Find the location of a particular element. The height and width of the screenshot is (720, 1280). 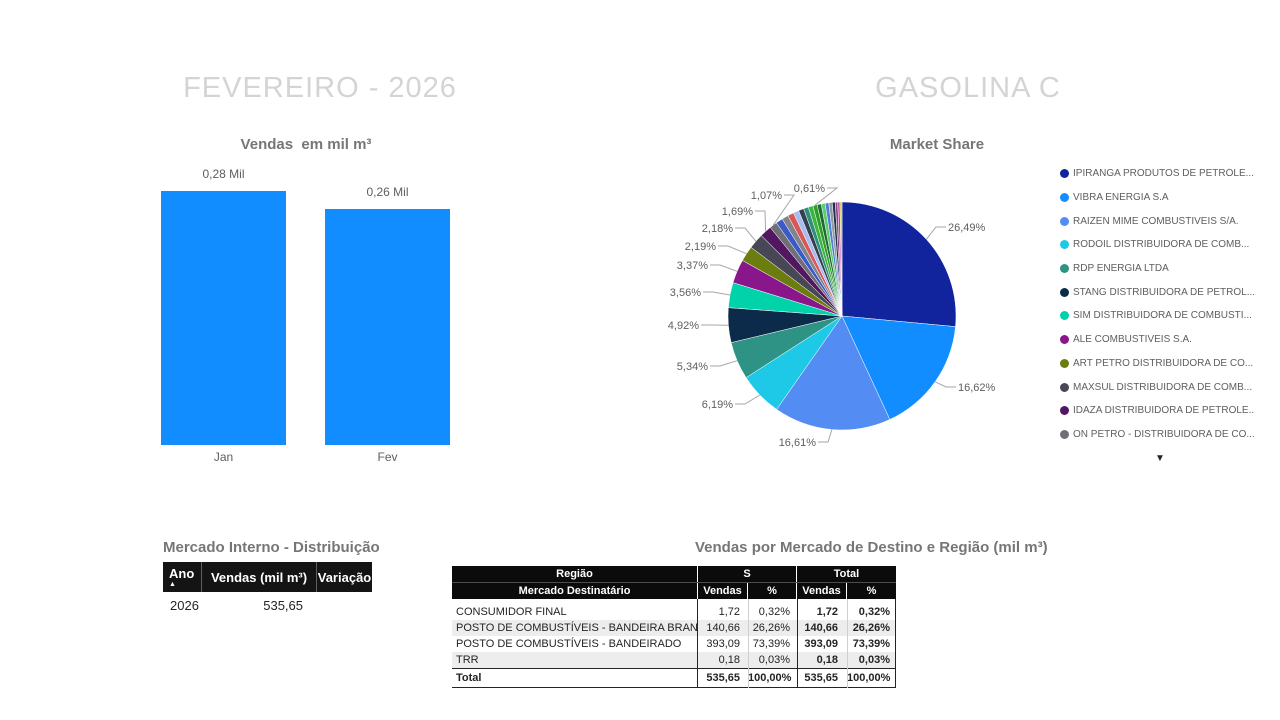

legend-scroll-down-icon: ▼ is located at coordinates (1160, 458).